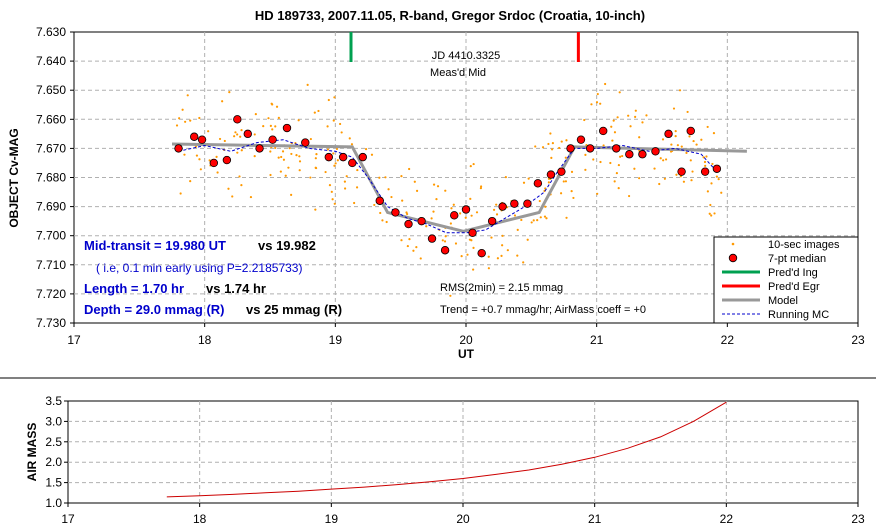 The image size is (876, 529). I want to click on top-y-axis-label: OBJECT Cv-MAG, so click(14, 177).